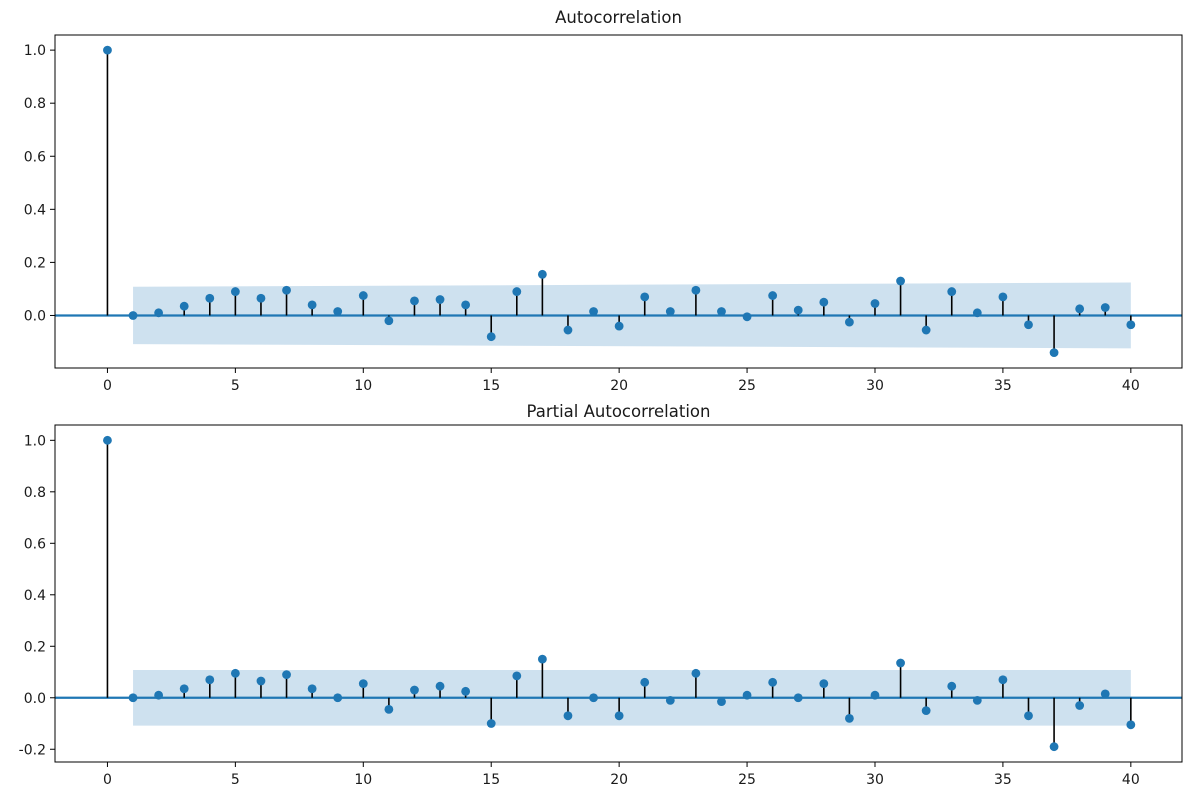 Image resolution: width=1200 pixels, height=800 pixels. I want to click on acf-x-tick-label: 25, so click(747, 386).